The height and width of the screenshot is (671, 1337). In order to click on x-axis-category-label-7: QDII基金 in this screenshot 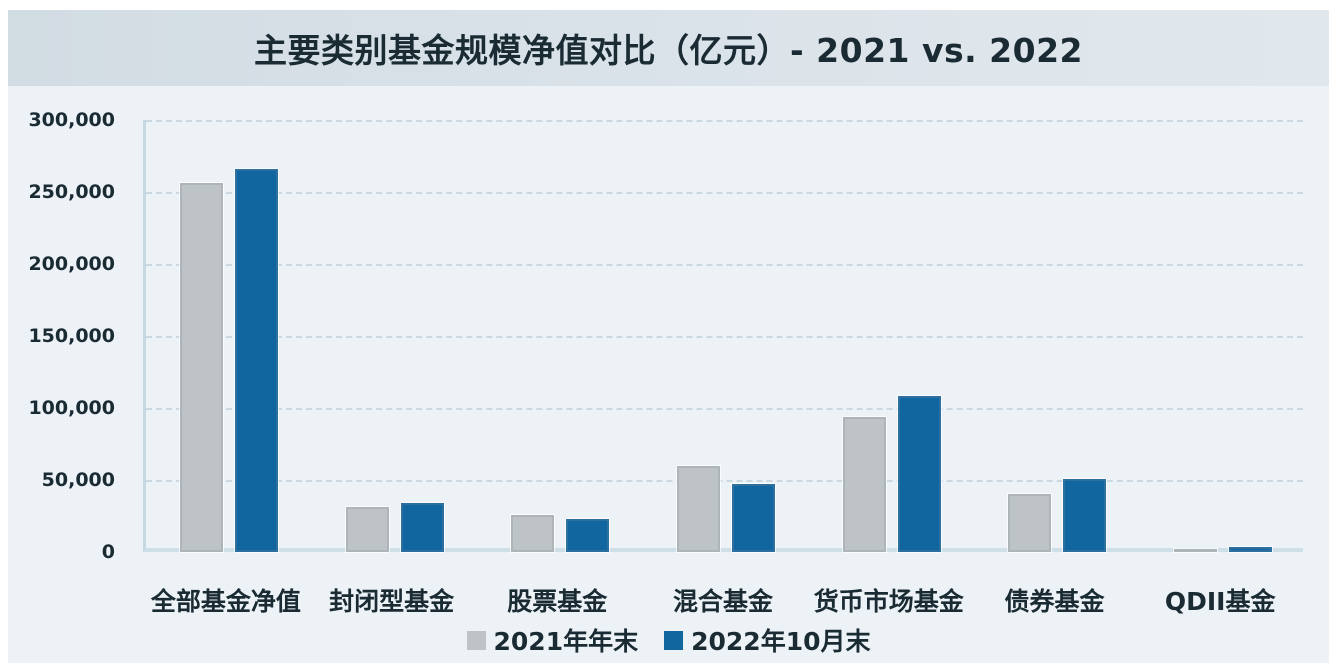, I will do `click(1220, 601)`.